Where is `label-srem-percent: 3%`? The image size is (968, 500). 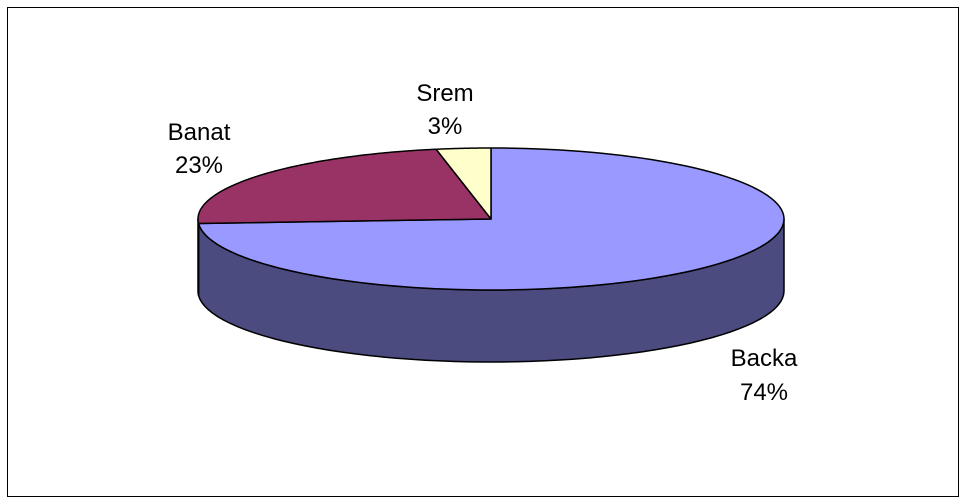 label-srem-percent: 3% is located at coordinates (445, 126).